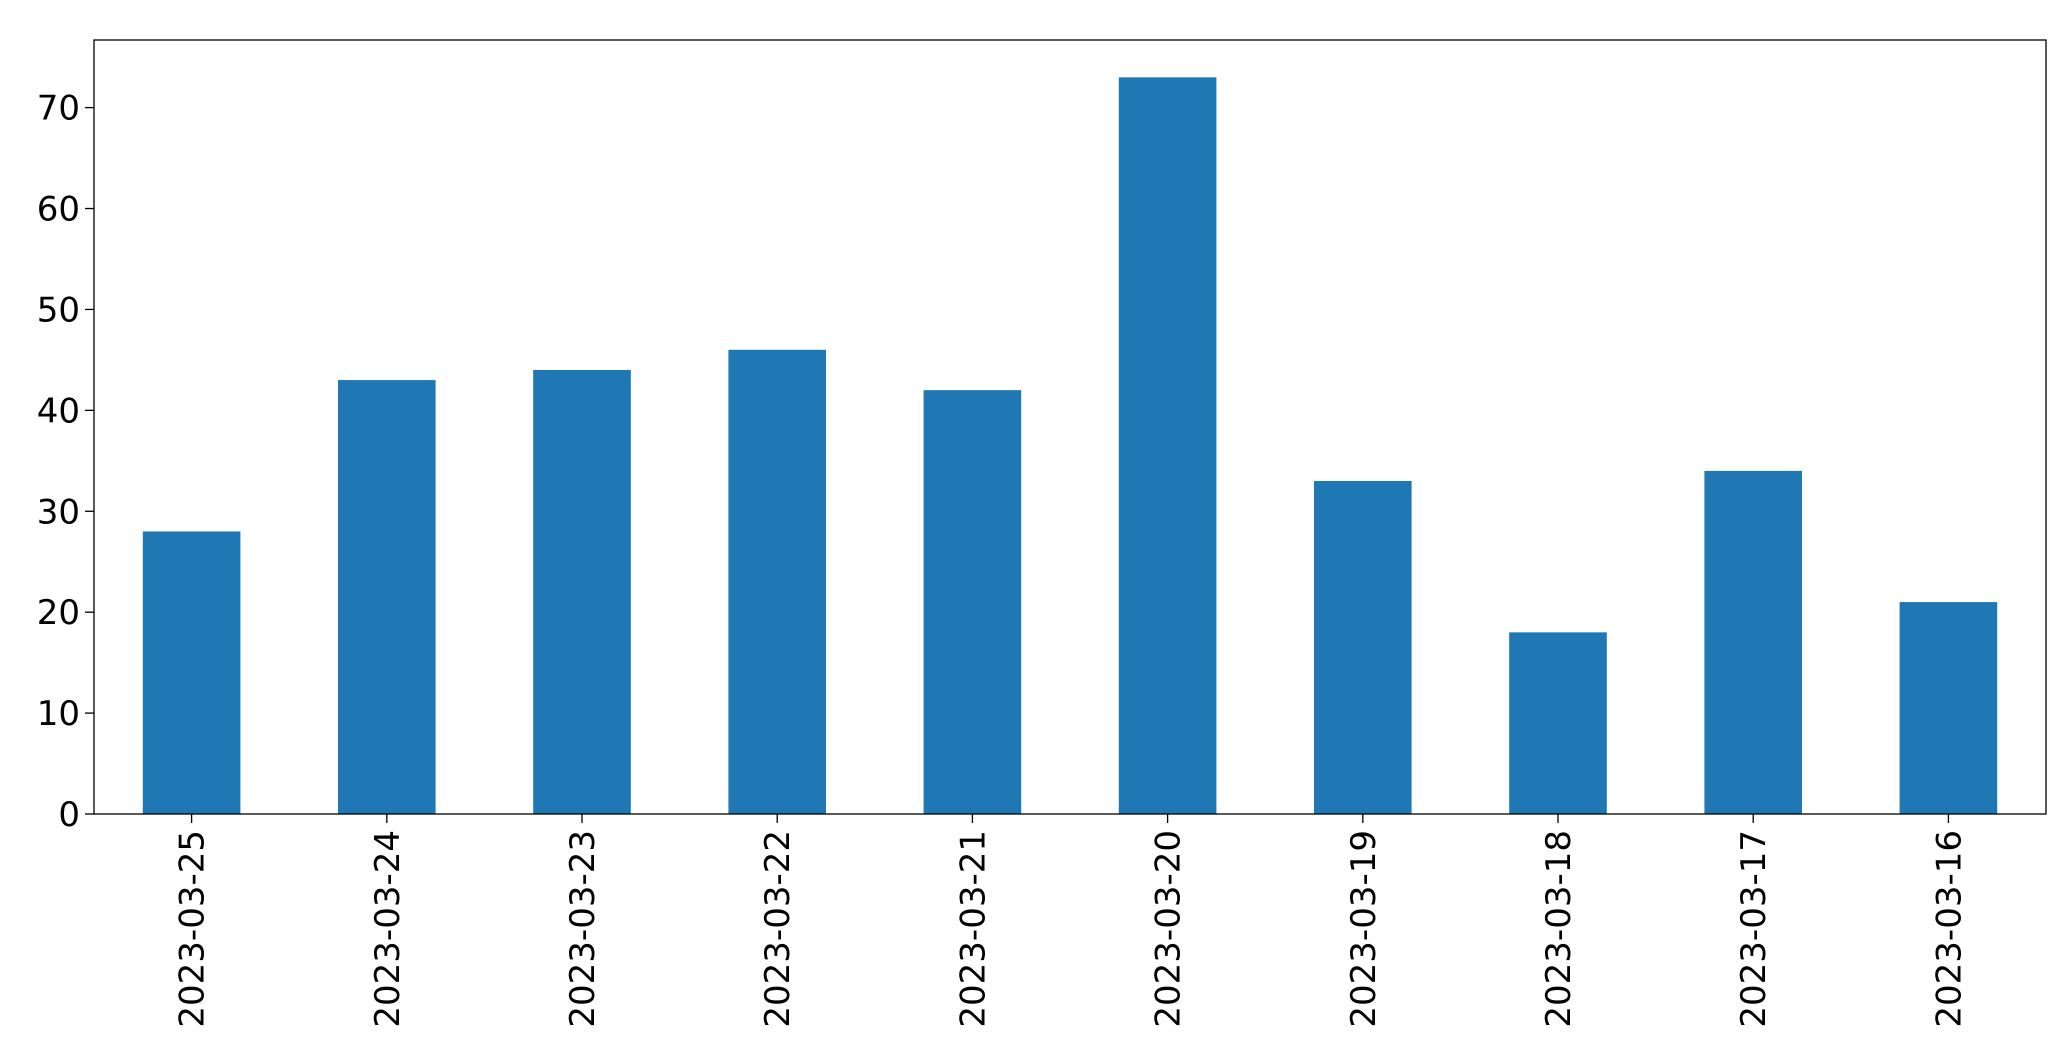  Describe the element at coordinates (58, 613) in the screenshot. I see `y-tick-label: 20` at that location.